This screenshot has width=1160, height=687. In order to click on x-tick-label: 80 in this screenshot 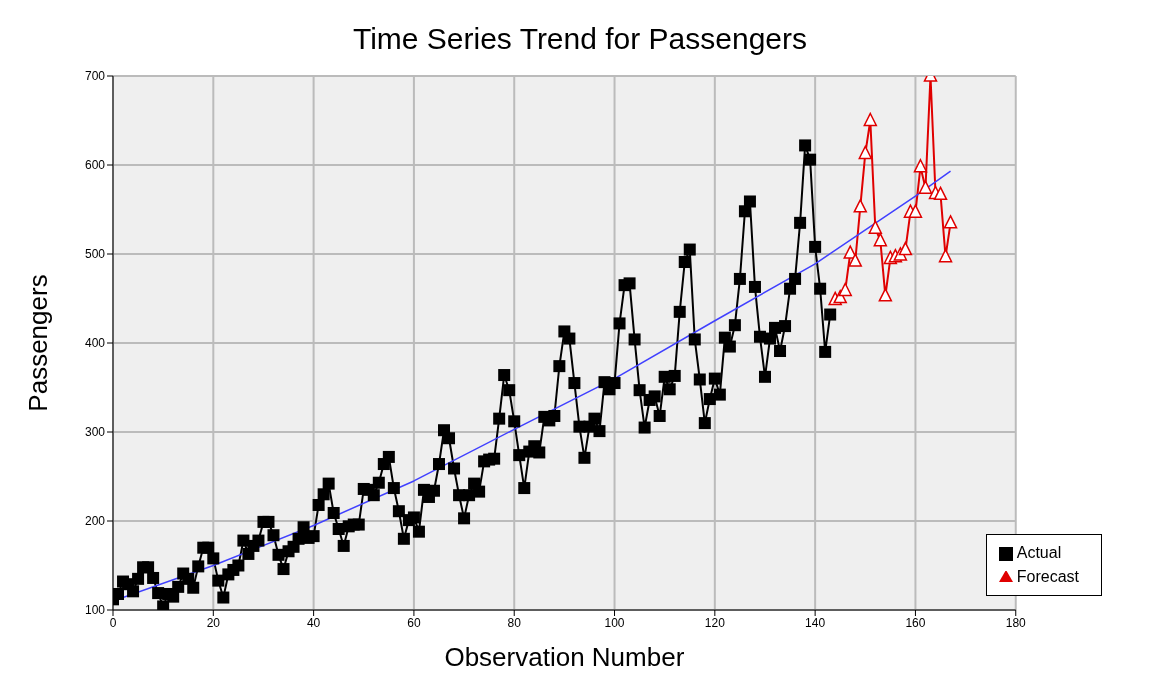, I will do `click(514, 622)`.